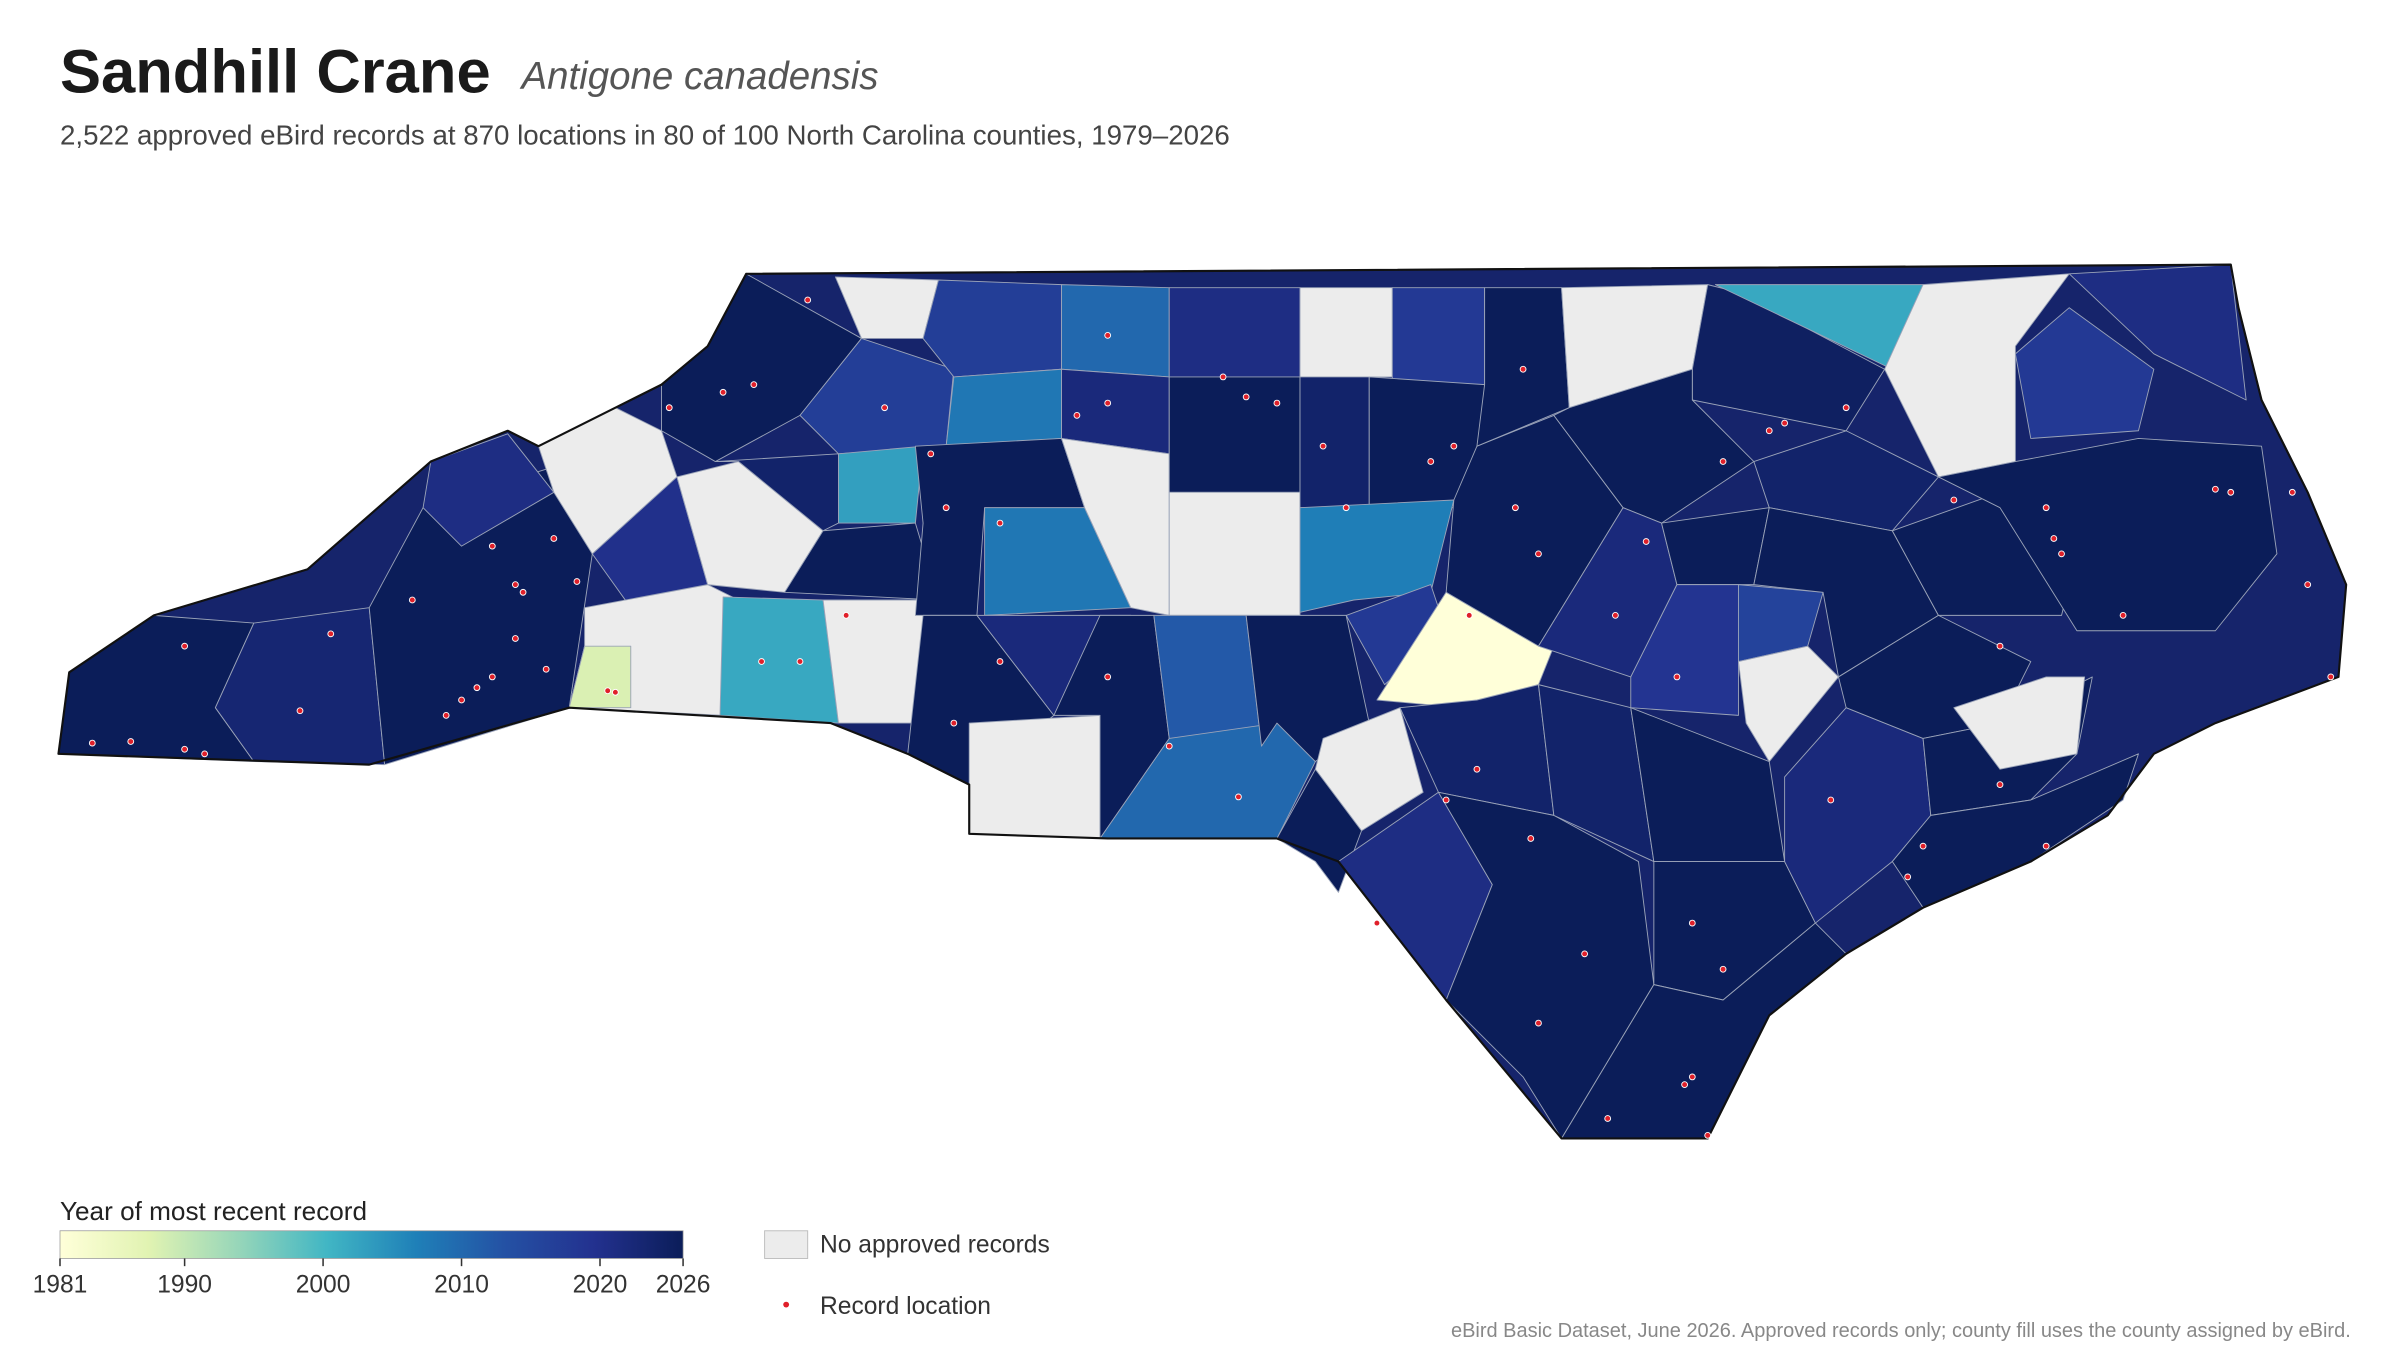  I want to click on colorbar-tick-label: 1990, so click(184, 1284).